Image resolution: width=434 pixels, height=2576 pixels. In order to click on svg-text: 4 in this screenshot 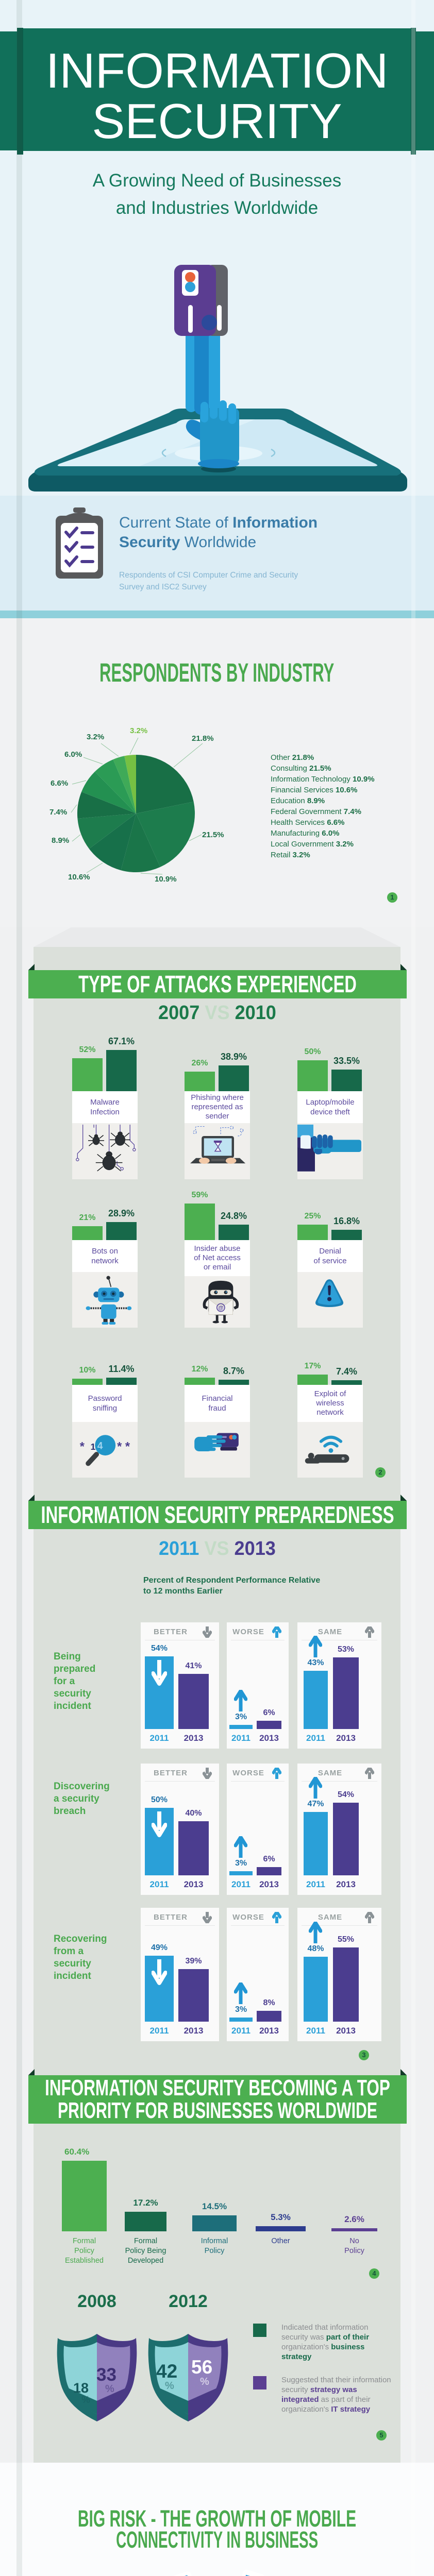, I will do `click(100, 1446)`.